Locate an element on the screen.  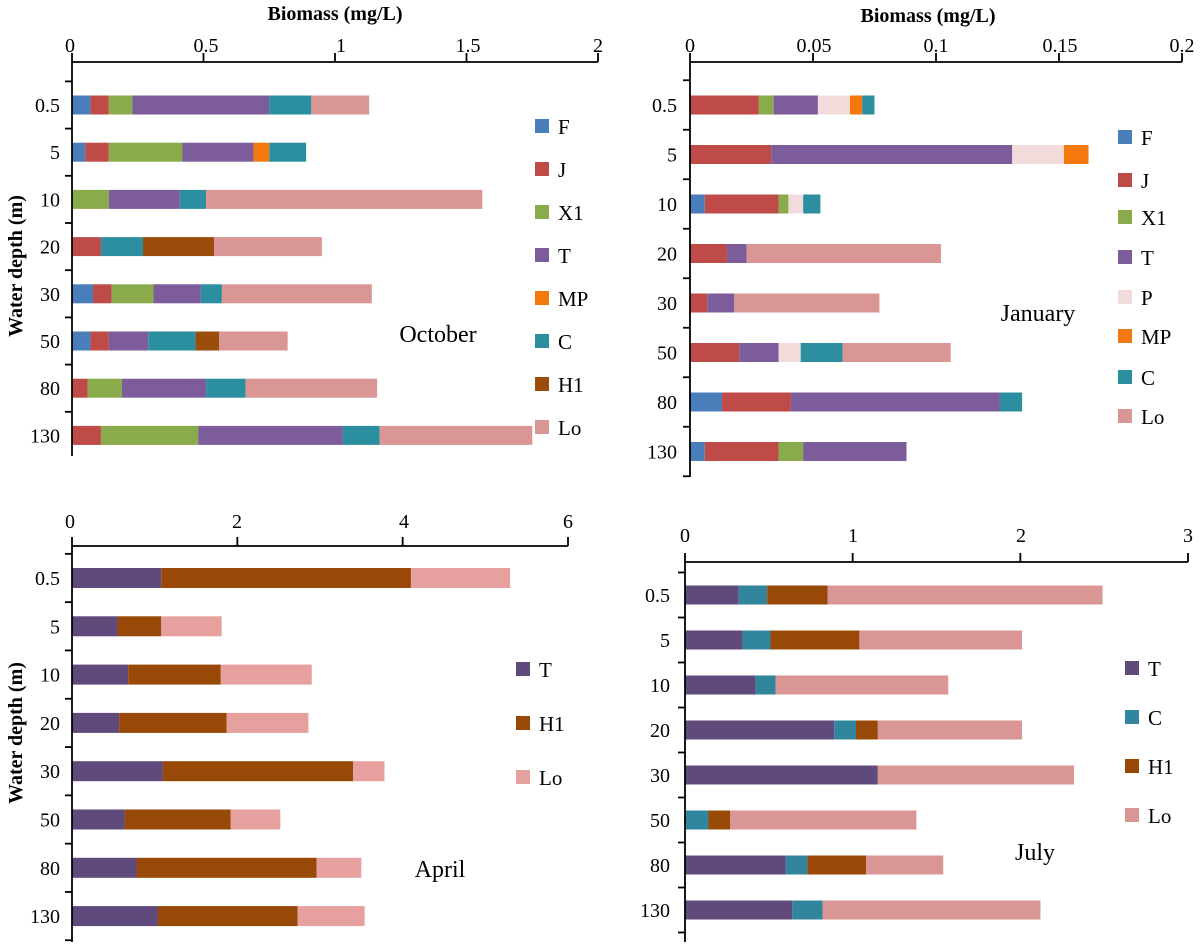
october-y-tick-label: 30 is located at coordinates (50, 295).